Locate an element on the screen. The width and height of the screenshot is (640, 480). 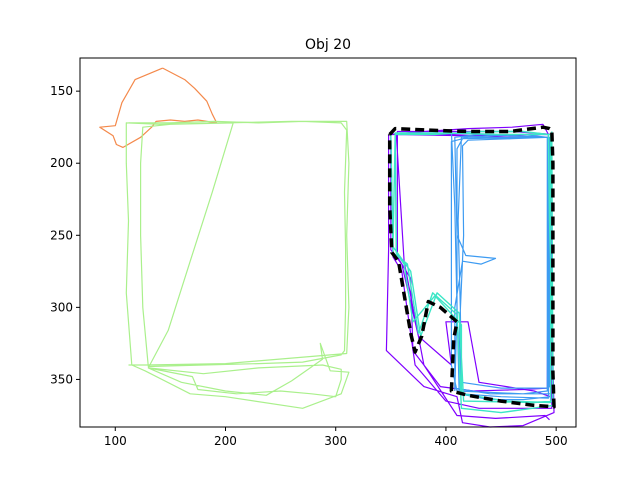
y-tick-label: 350 is located at coordinates (61, 379).